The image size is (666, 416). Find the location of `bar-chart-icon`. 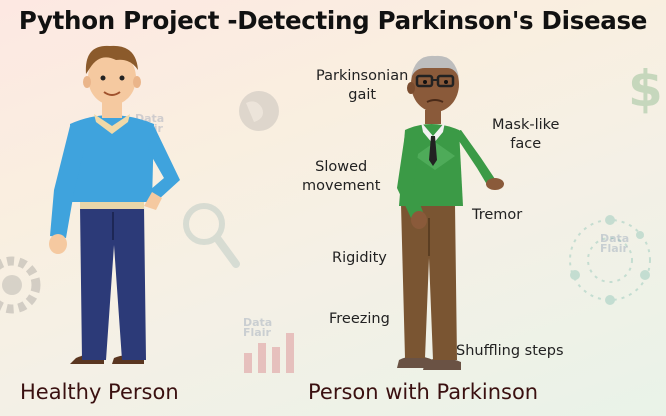

bar-chart-icon is located at coordinates (269, 353).